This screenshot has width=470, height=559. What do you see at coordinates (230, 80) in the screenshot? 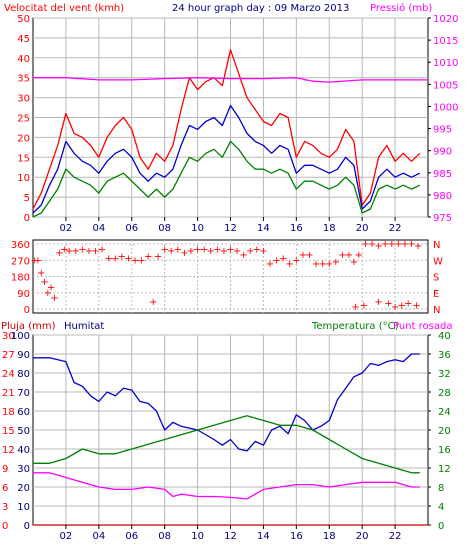
I see `pressure-line` at bounding box center [230, 80].